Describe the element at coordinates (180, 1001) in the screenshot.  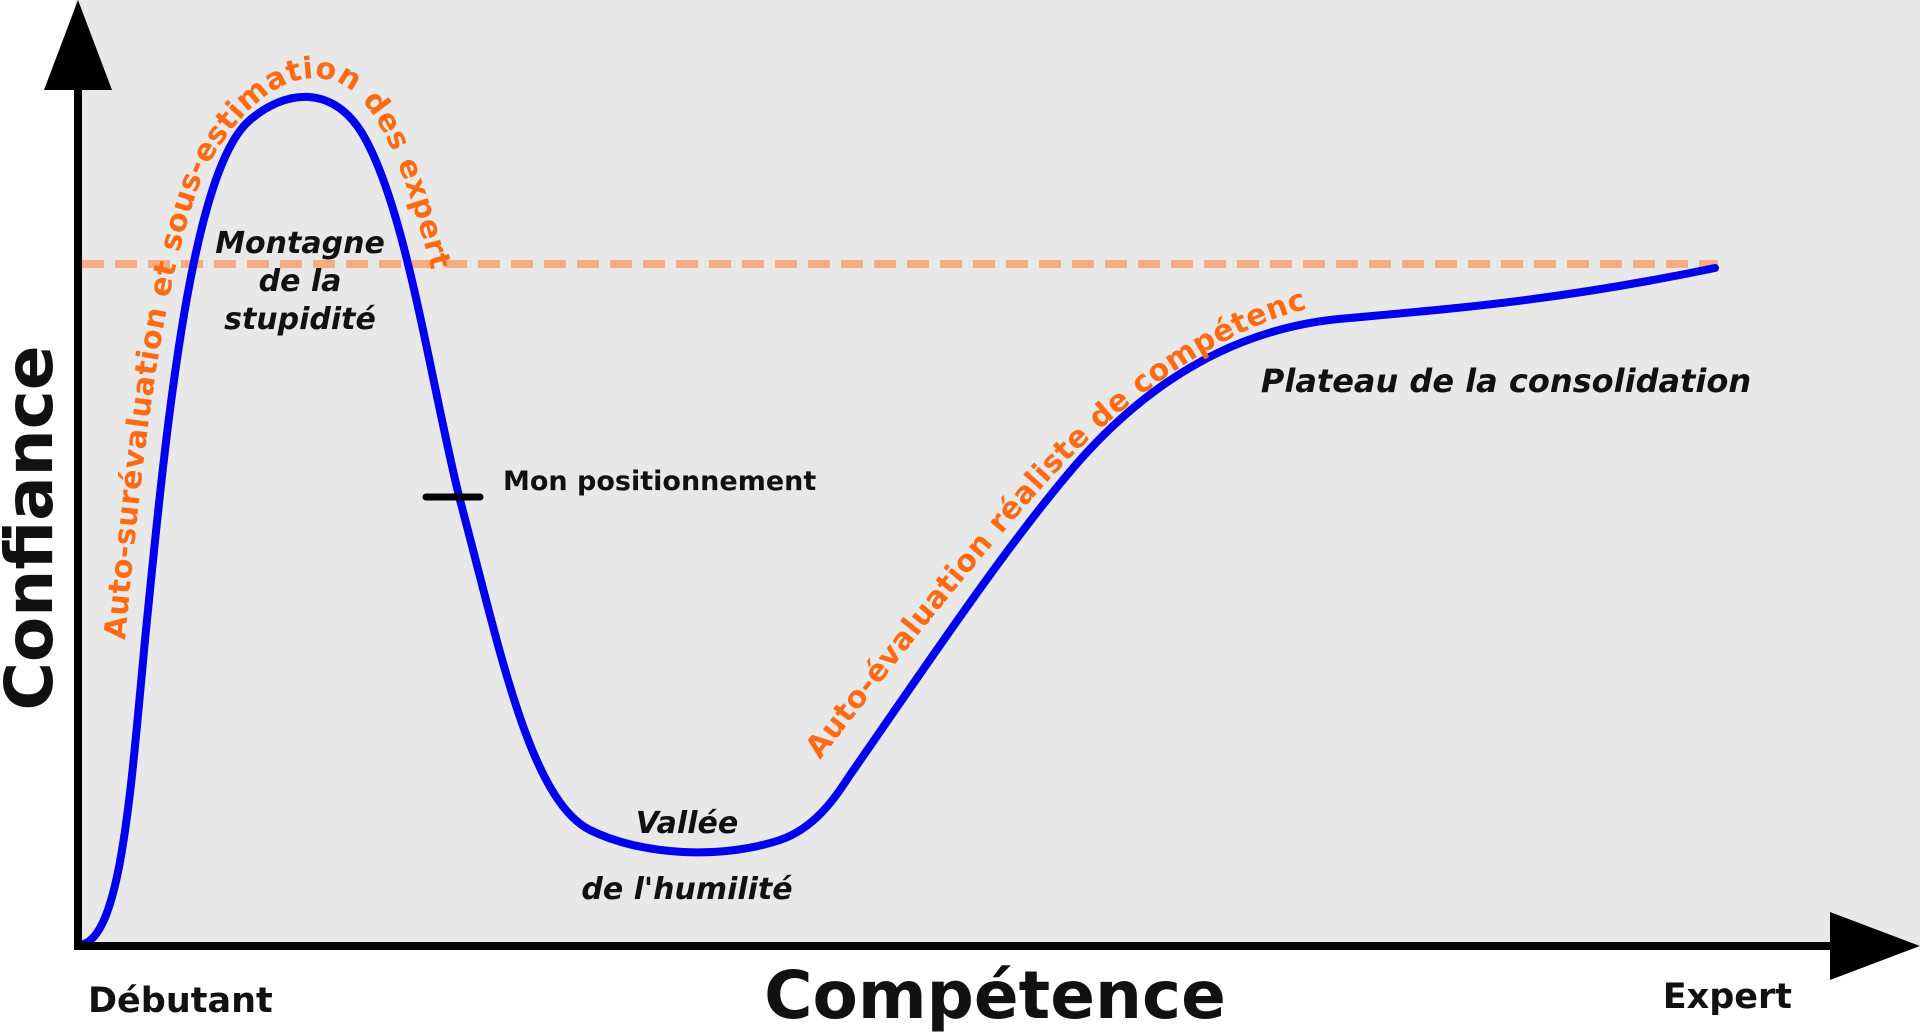
I see `x-axis-start-label: Débutant` at that location.